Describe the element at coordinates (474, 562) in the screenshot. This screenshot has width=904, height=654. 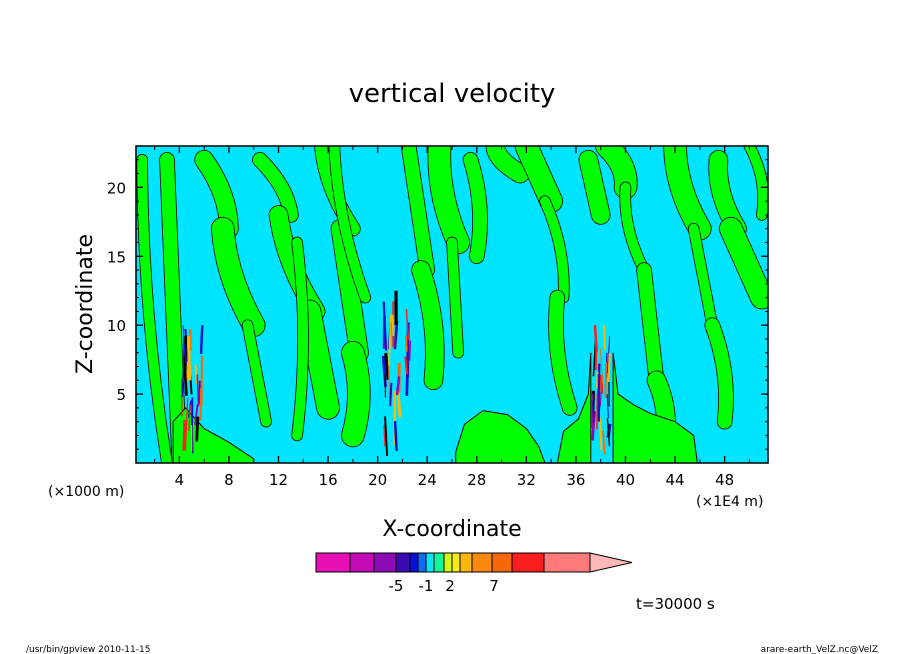
I see `colorbar` at that location.